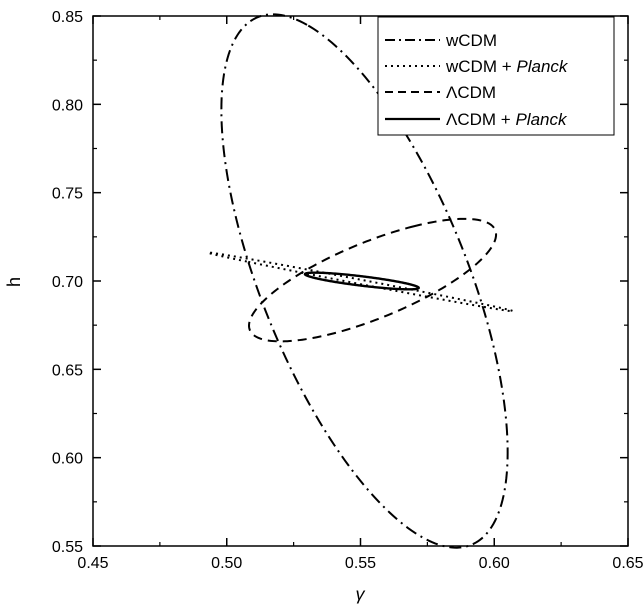  Describe the element at coordinates (67, 370) in the screenshot. I see `y-tick-label: 0.65` at that location.